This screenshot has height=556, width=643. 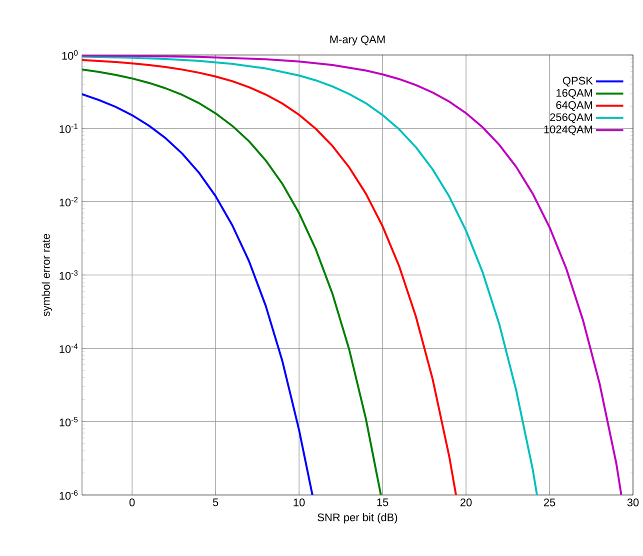 What do you see at coordinates (466, 502) in the screenshot?
I see `x-tick-label: 20` at bounding box center [466, 502].